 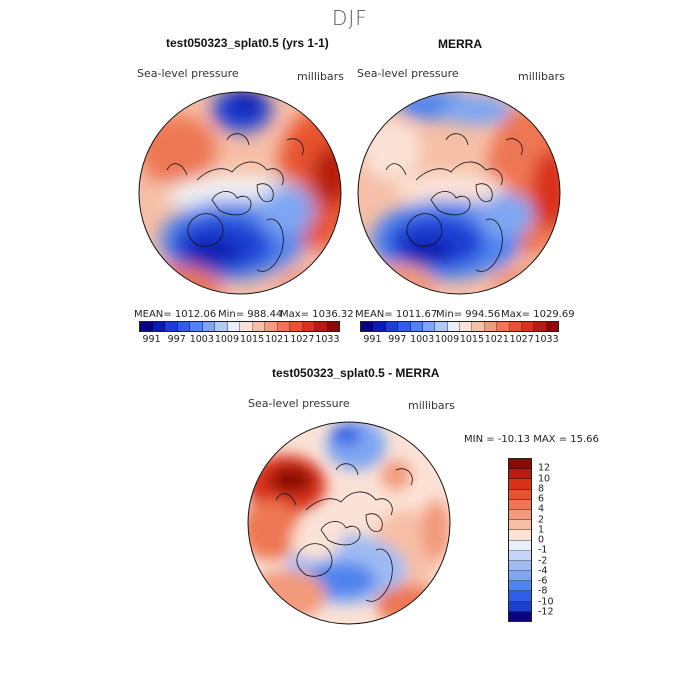 What do you see at coordinates (317, 314) in the screenshot?
I see `panel1-max: Max= 1036.32` at bounding box center [317, 314].